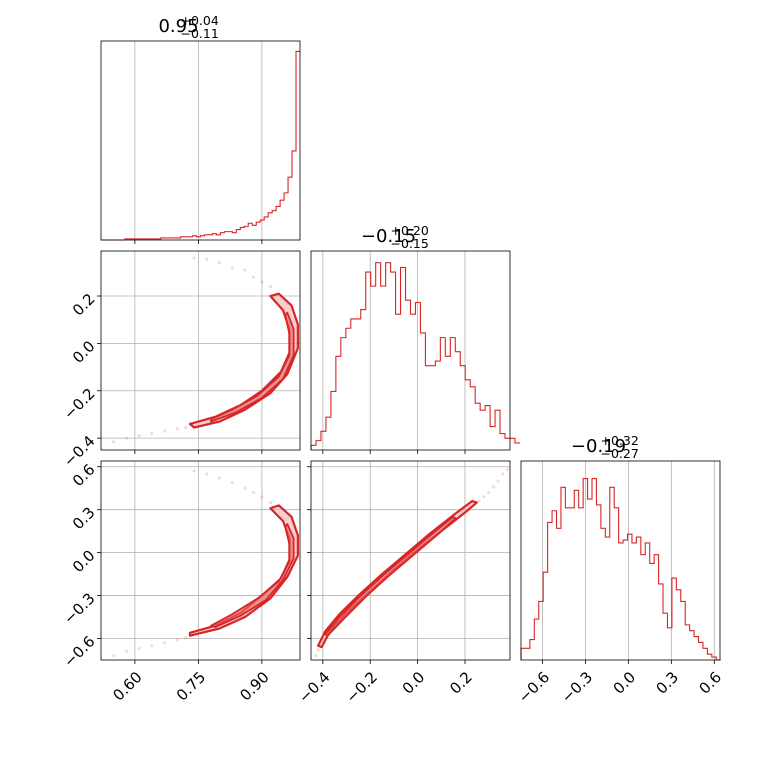 This screenshot has width=760, height=760. Describe the element at coordinates (191, 686) in the screenshot. I see `x-tick-label: 0.75` at that location.